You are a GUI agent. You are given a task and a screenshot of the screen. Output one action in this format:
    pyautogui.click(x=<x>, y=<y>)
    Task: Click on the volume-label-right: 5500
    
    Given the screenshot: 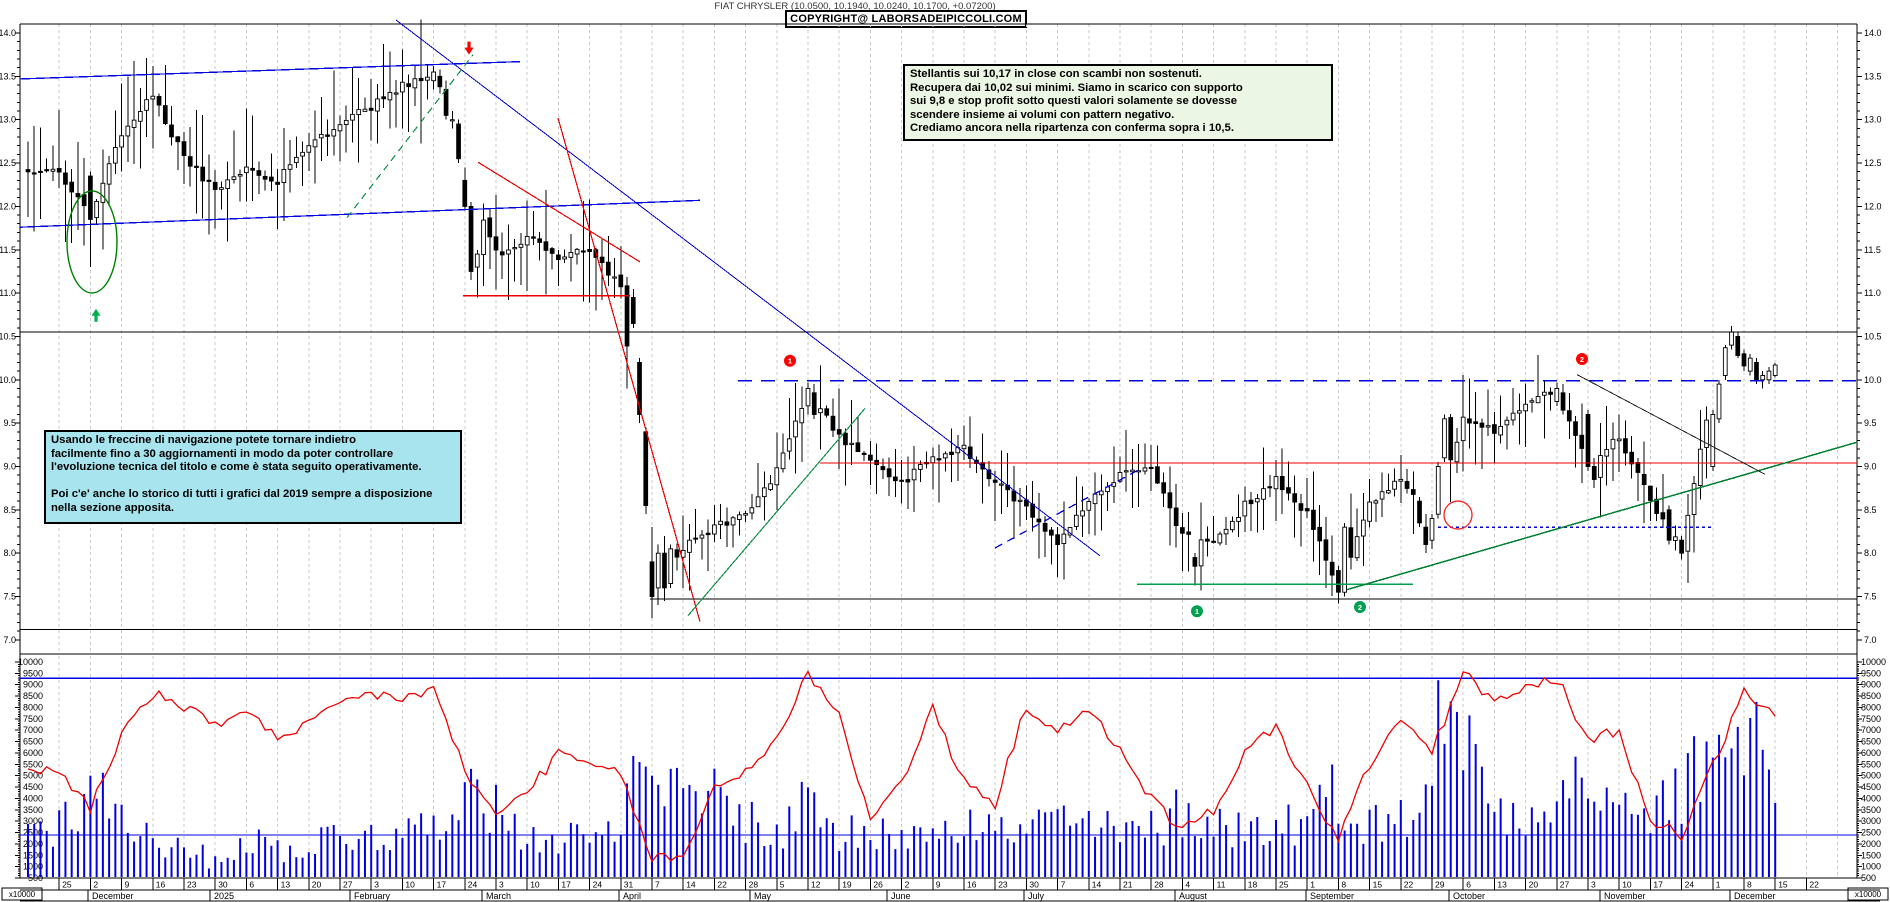 What is the action you would take?
    pyautogui.click(x=1871, y=764)
    